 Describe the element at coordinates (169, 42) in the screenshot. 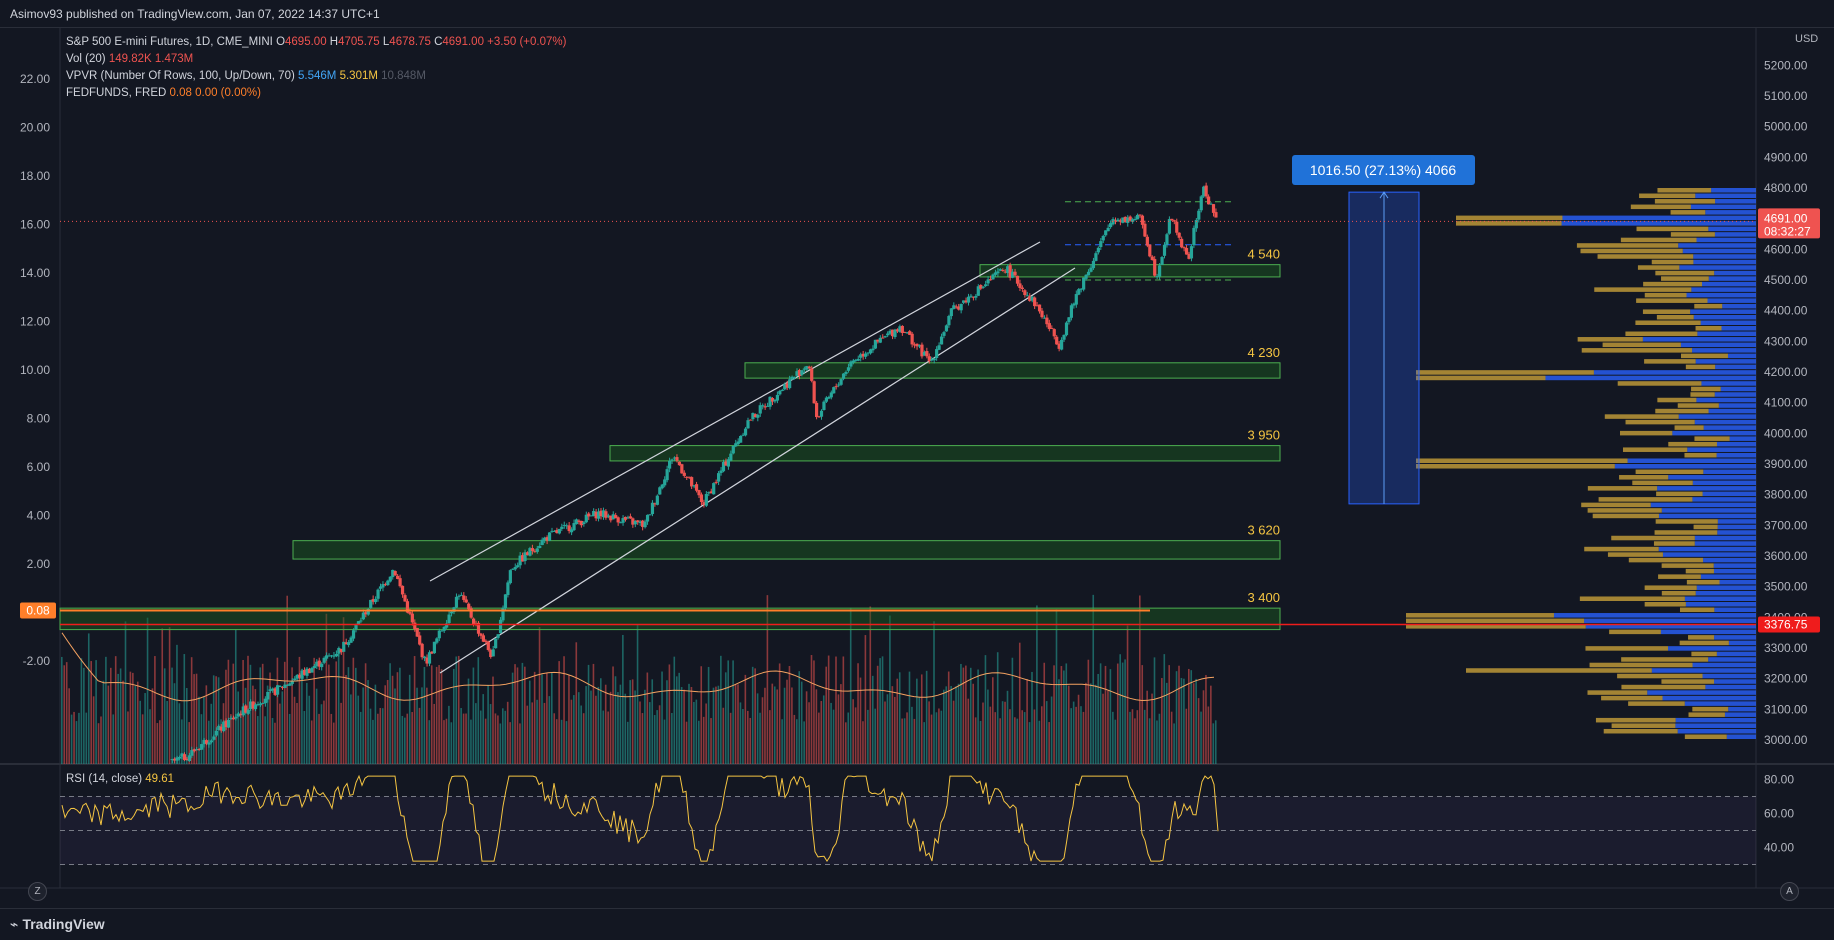

I see `symbol-name: S&P 500 E-mini Futures, 1D, CME_MINI` at that location.